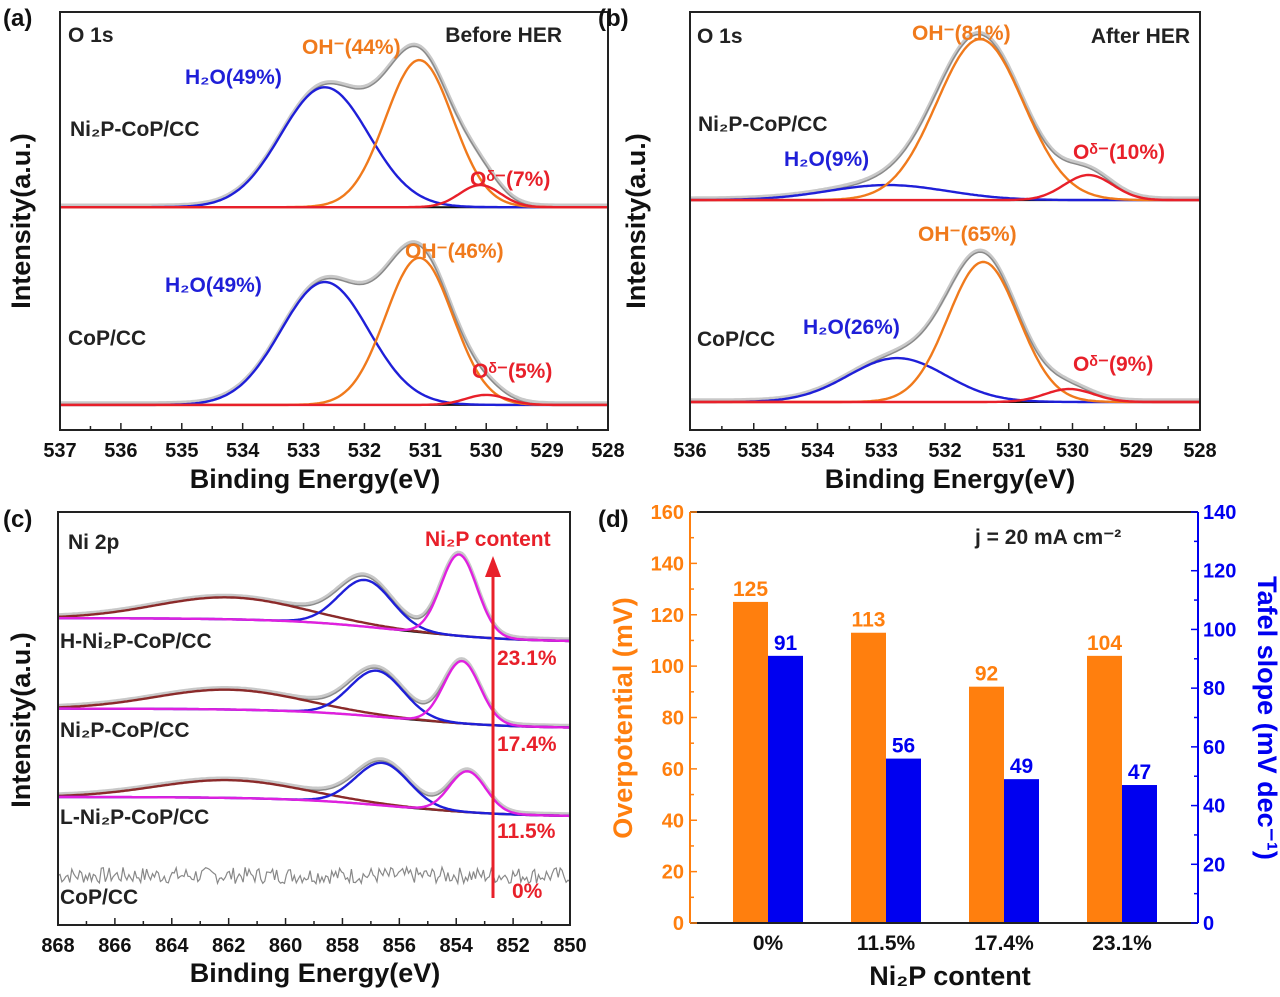 The height and width of the screenshot is (997, 1280). I want to click on label-oh-a2: OH⁻(46%), so click(454, 251).